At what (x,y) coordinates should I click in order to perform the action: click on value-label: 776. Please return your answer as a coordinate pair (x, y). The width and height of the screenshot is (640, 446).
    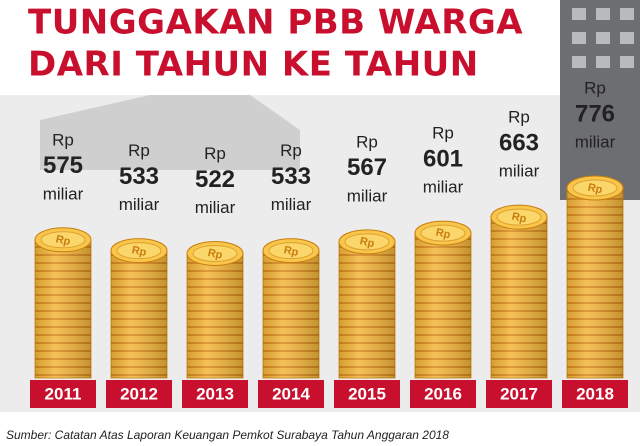
    Looking at the image, I should click on (595, 113).